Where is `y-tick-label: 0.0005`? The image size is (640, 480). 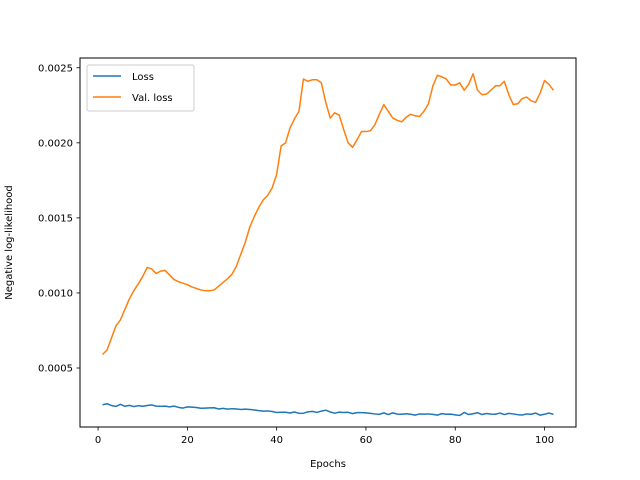 y-tick-label: 0.0005 is located at coordinates (55, 369).